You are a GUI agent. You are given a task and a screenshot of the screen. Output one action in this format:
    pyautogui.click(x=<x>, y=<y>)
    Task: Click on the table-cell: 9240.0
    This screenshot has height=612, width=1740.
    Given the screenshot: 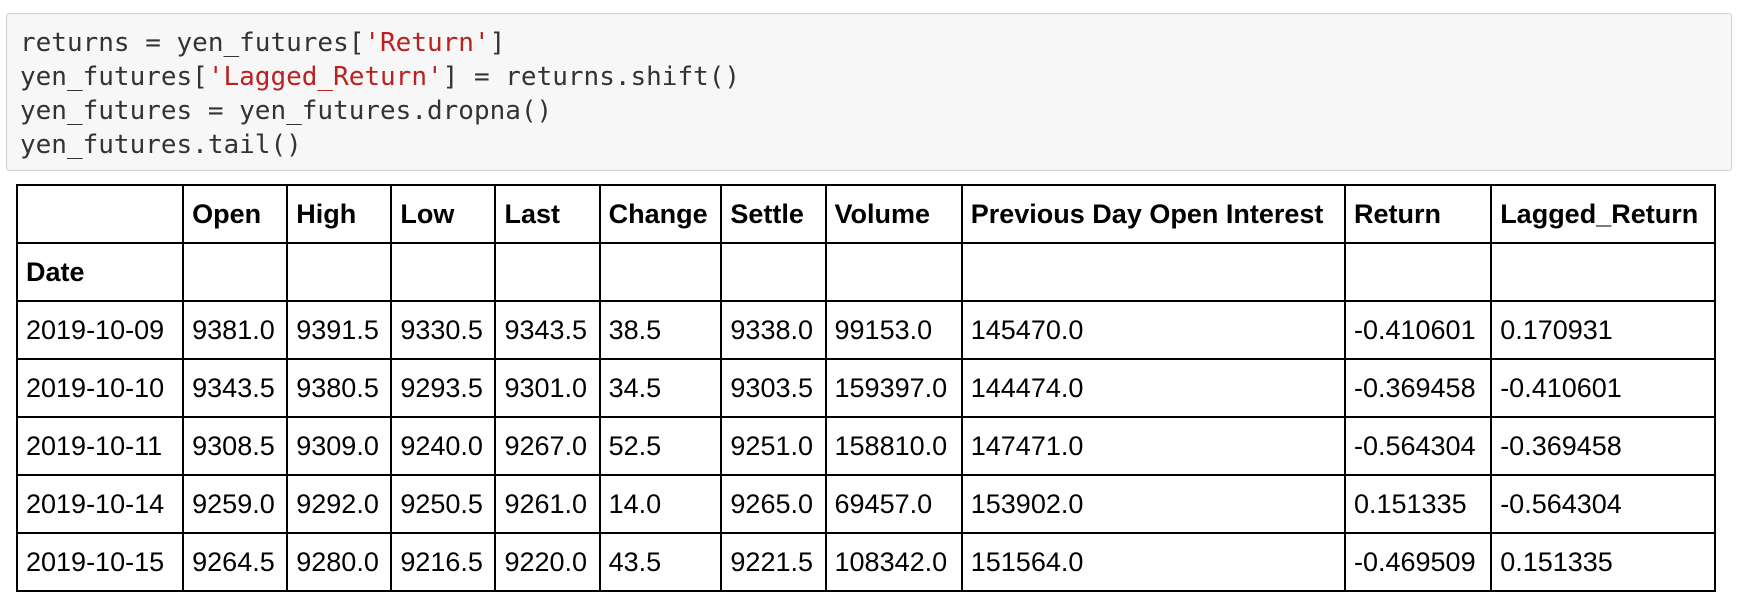 What is the action you would take?
    pyautogui.click(x=443, y=446)
    